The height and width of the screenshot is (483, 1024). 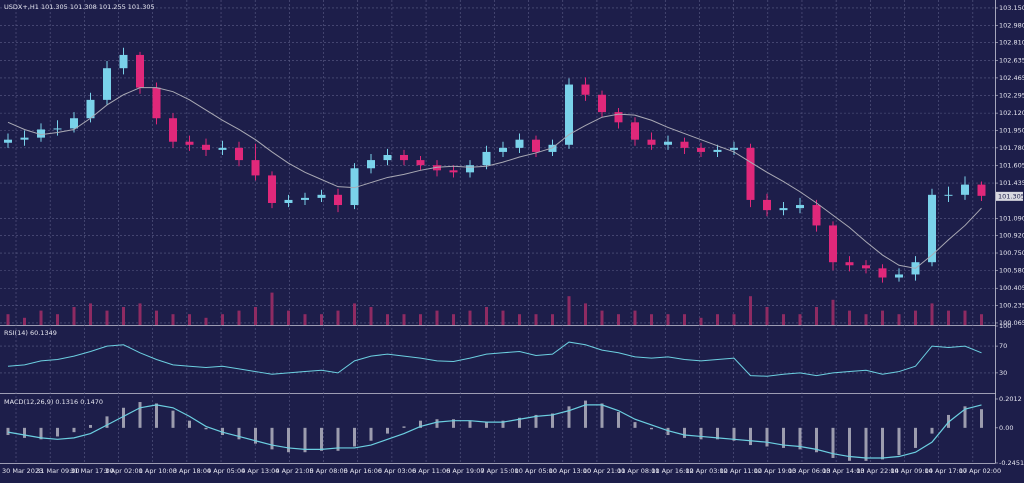 What do you see at coordinates (1003, 346) in the screenshot?
I see `y-tick-label: 70` at bounding box center [1003, 346].